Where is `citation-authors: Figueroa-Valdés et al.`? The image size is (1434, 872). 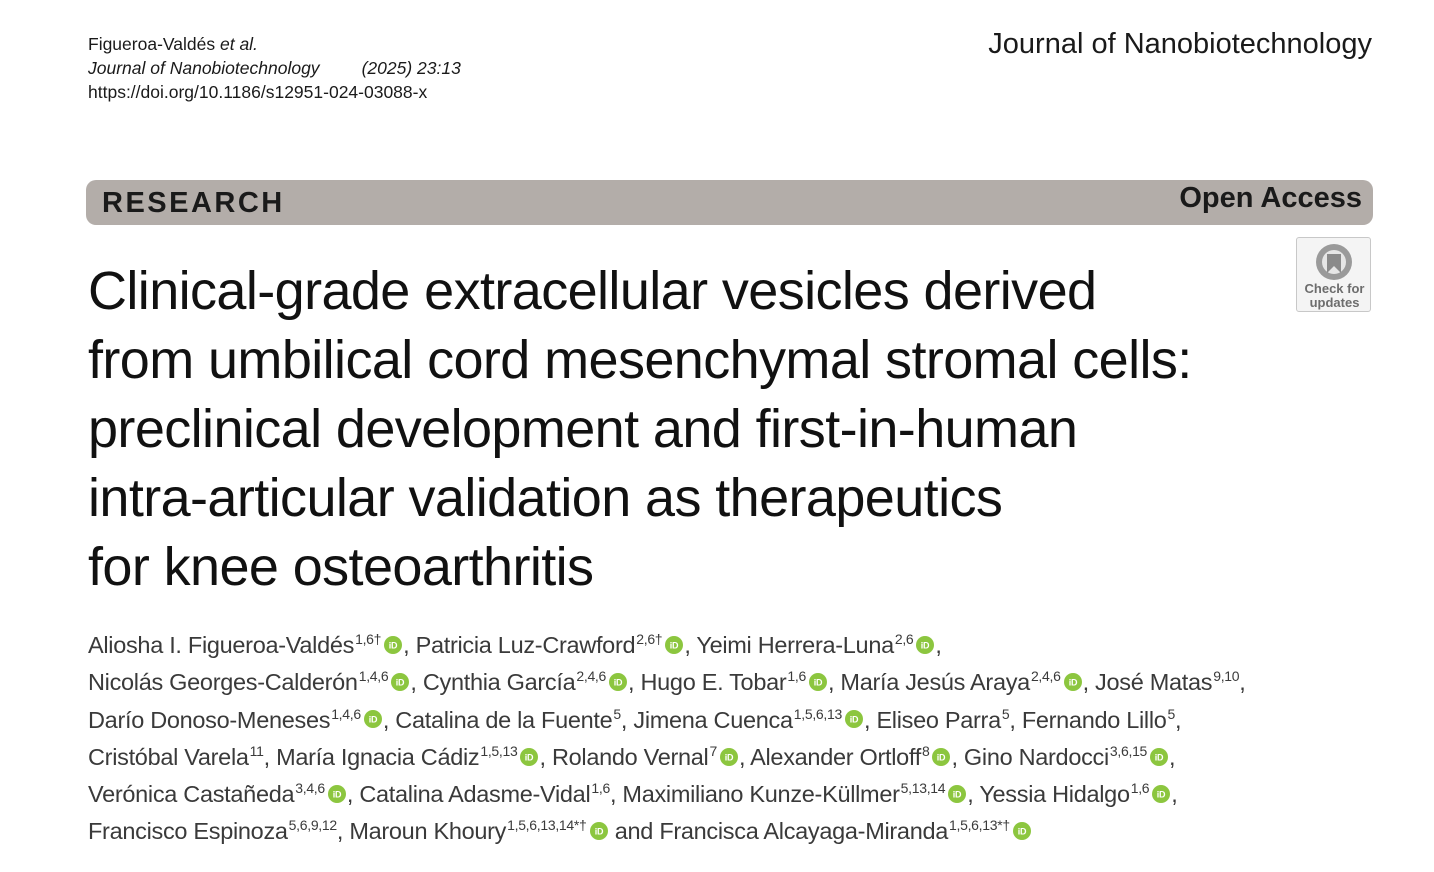 citation-authors: Figueroa-Valdés et al. is located at coordinates (274, 44).